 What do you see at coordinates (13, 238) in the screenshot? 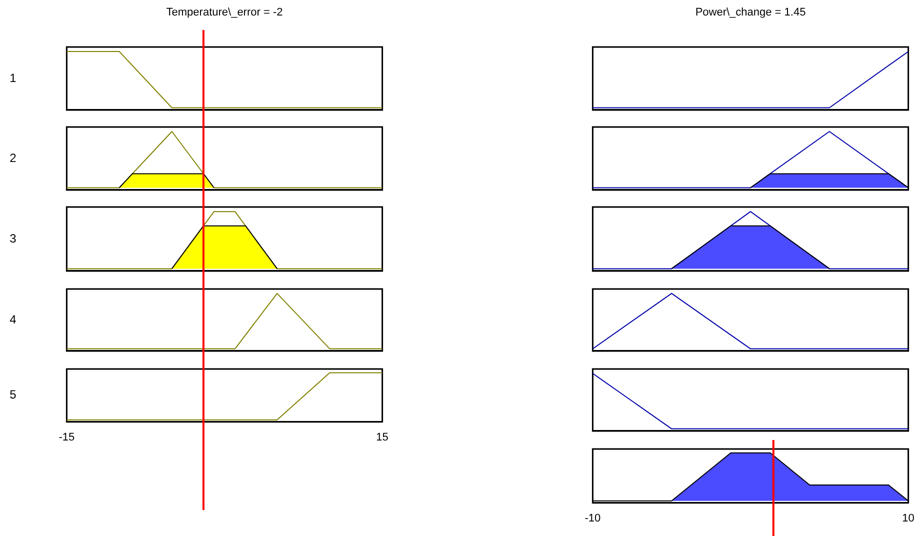
I see `y-axis-title: 3` at bounding box center [13, 238].